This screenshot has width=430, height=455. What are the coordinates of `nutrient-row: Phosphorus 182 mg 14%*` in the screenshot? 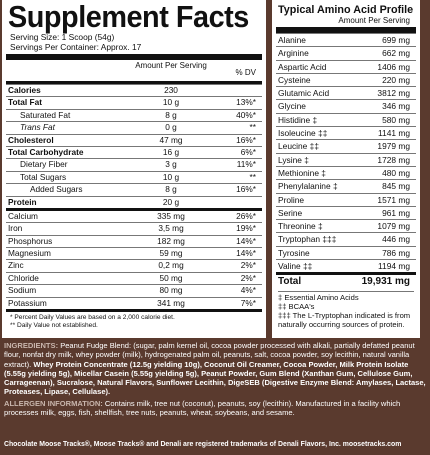 It's located at (134, 240).